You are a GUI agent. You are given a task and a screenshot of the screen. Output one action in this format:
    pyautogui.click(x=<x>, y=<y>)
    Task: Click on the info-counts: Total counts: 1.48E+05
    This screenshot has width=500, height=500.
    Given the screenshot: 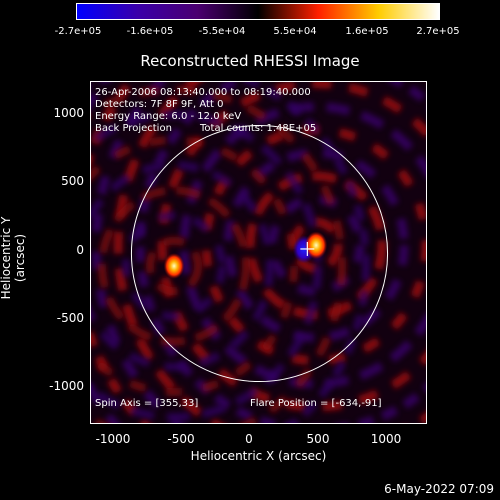 What is the action you would take?
    pyautogui.click(x=258, y=128)
    